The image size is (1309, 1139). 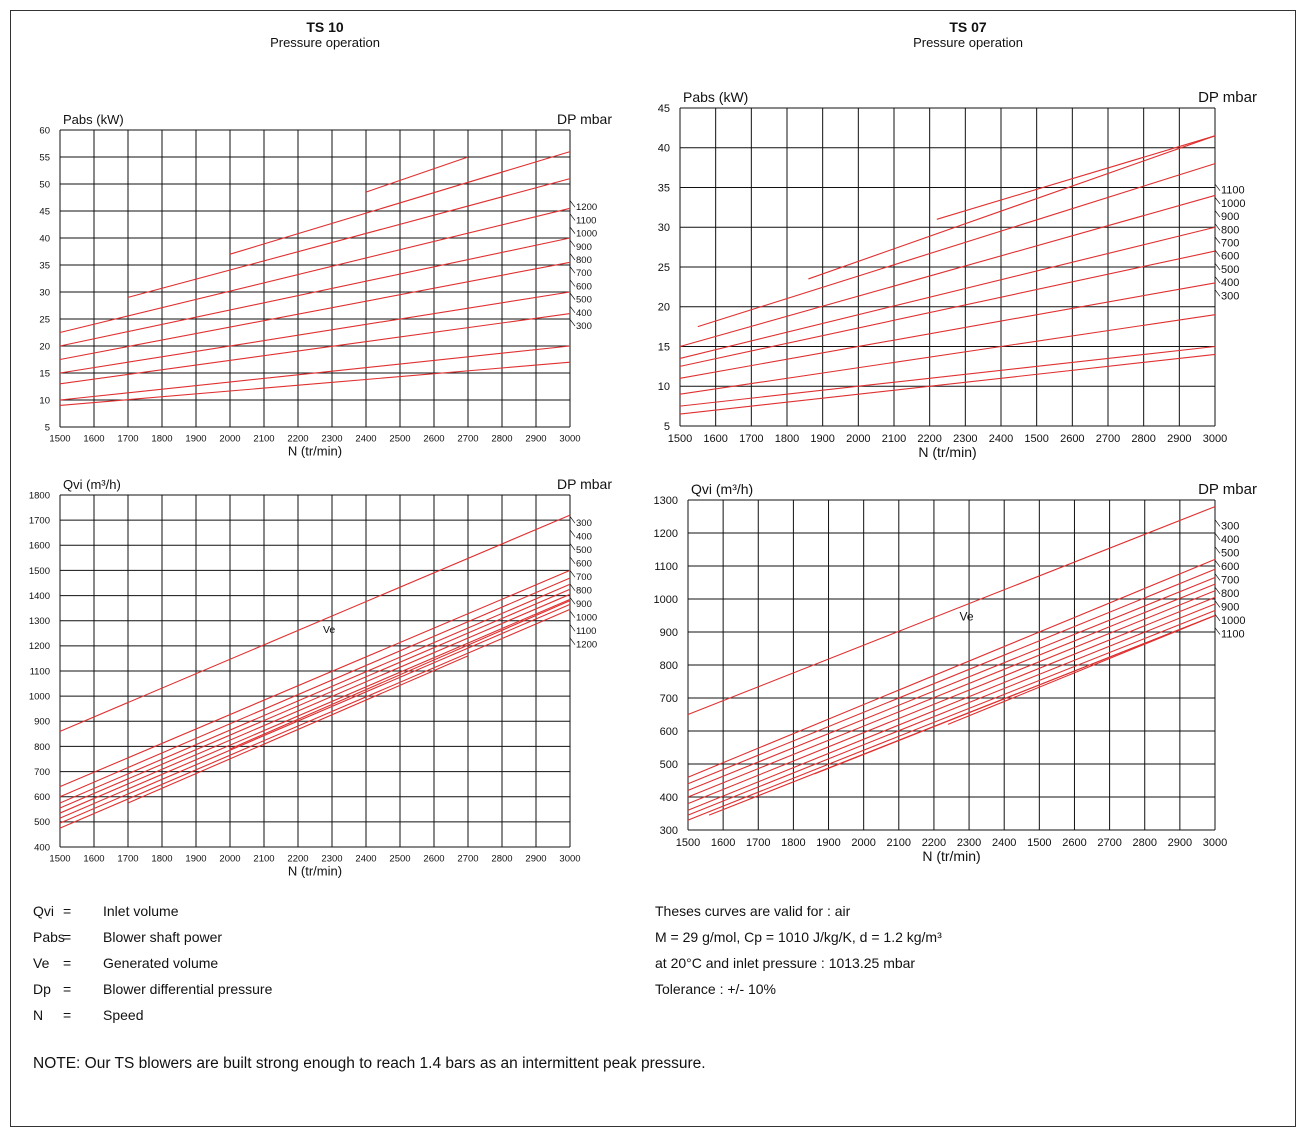 What do you see at coordinates (968, 42) in the screenshot?
I see `ts07-subtitle: Pressure operation` at bounding box center [968, 42].